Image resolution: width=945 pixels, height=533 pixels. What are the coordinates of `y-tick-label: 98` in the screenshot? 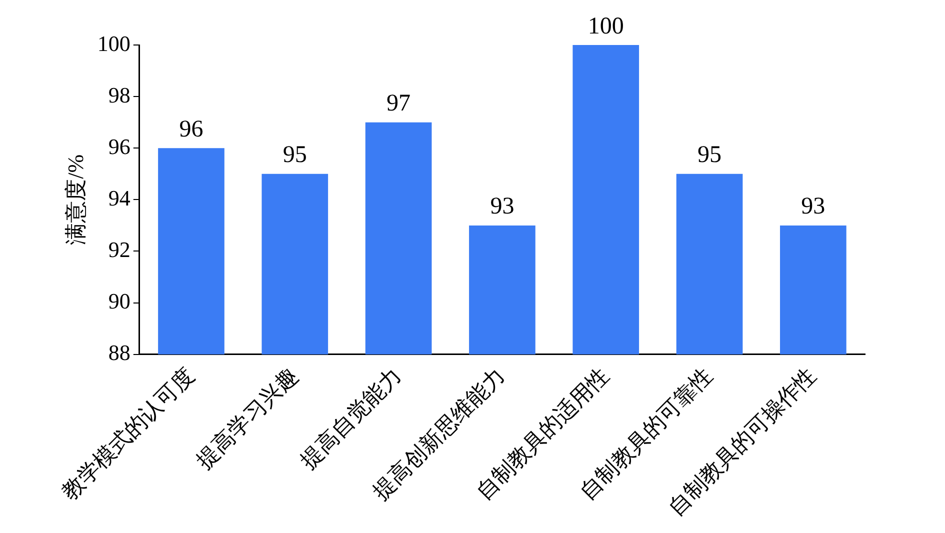 It's located at (119, 95).